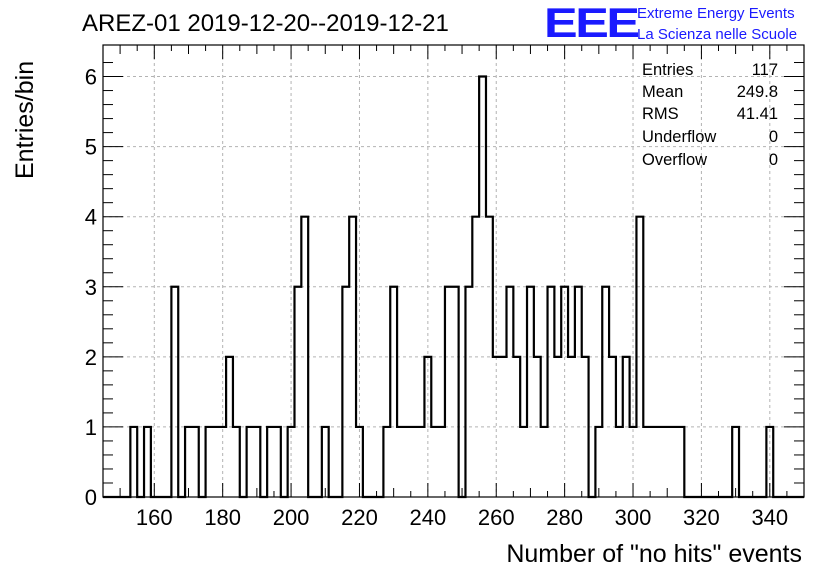  What do you see at coordinates (496, 517) in the screenshot?
I see `x-tick-label: 260` at bounding box center [496, 517].